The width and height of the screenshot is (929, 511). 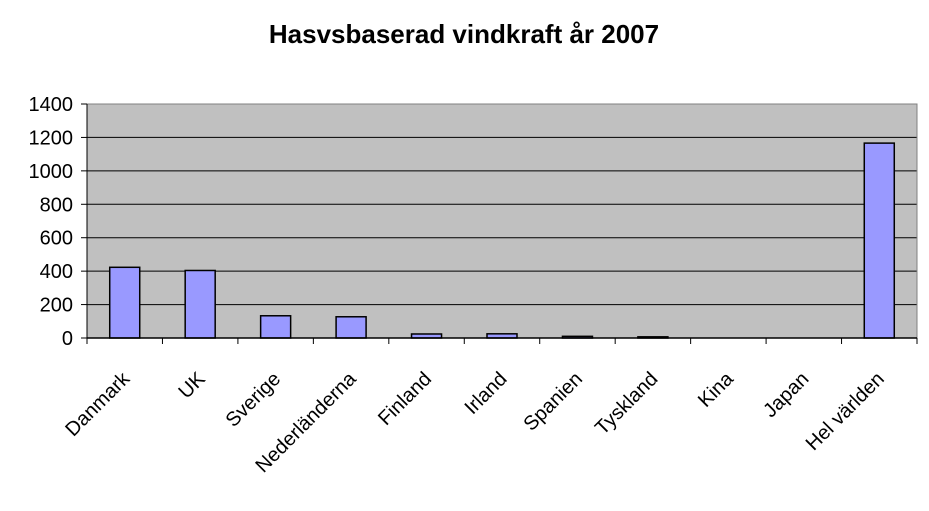 I want to click on x-category-label: UK, so click(x=193, y=386).